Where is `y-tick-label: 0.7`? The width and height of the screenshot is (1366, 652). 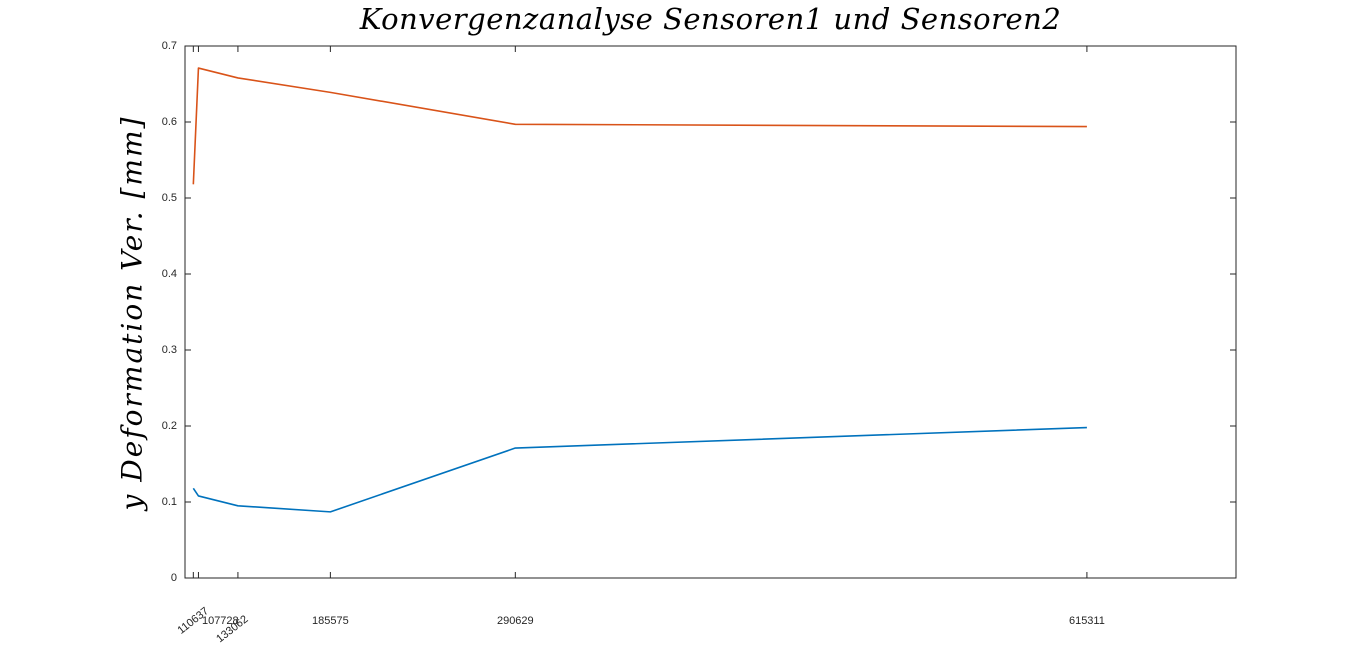
y-tick-label: 0.7 is located at coordinates (169, 46).